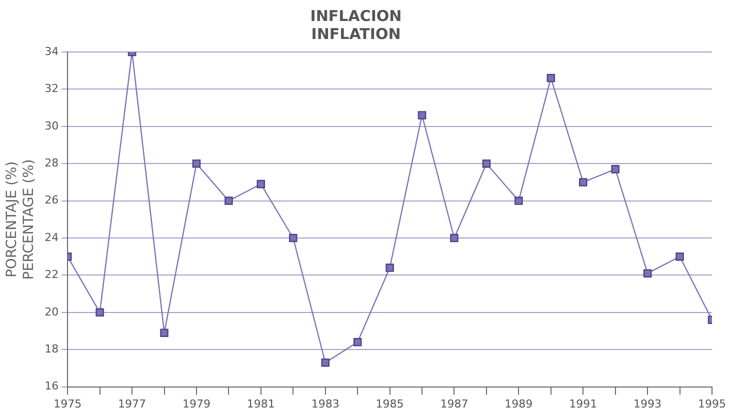 This screenshot has height=414, width=730. I want to click on x-tick-label: 1977, so click(132, 403).